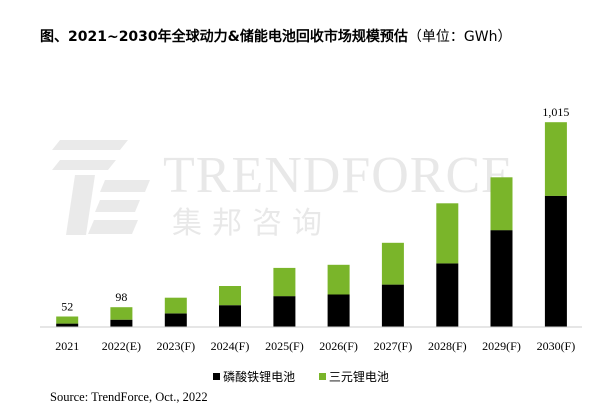 This screenshot has height=420, width=602. What do you see at coordinates (322, 376) in the screenshot?
I see `legend-swatch-ternary` at bounding box center [322, 376].